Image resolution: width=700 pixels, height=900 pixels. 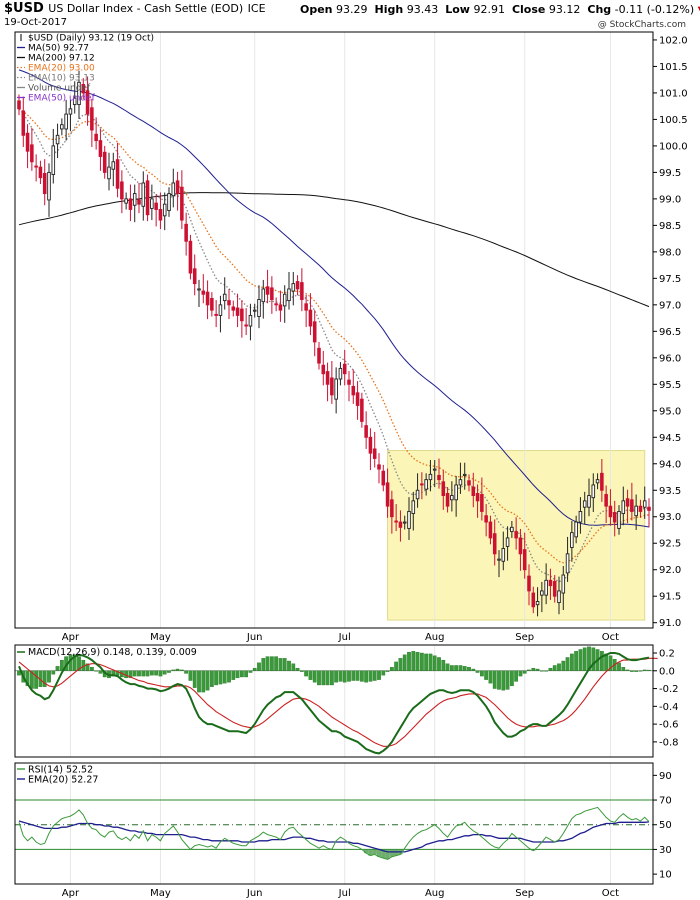 What do you see at coordinates (670, 173) in the screenshot?
I see `y-tick-label: 99.5` at bounding box center [670, 173].